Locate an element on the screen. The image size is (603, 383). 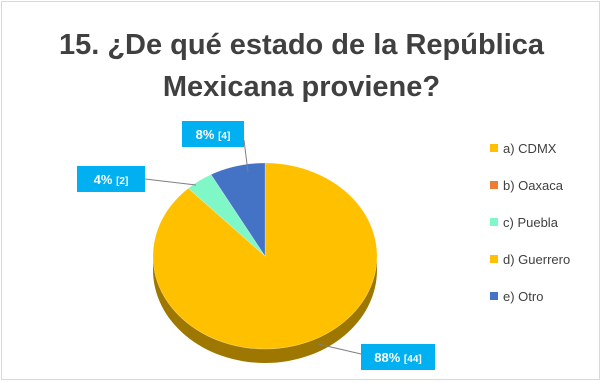
data-label-percent: 8% is located at coordinates (207, 134).